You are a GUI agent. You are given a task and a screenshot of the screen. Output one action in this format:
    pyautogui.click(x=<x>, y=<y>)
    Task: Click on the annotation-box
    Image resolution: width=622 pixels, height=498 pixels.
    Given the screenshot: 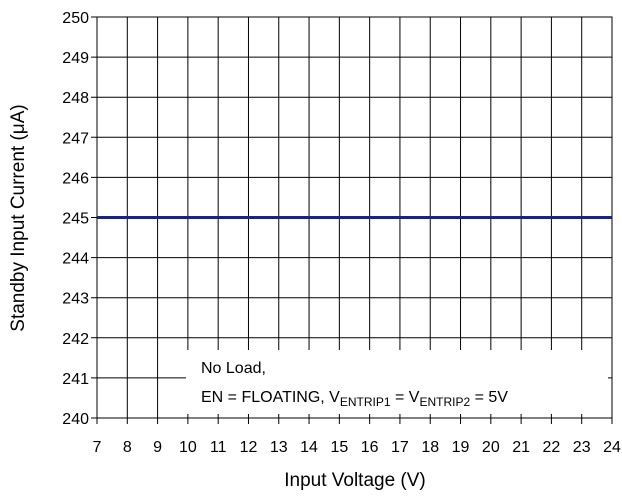 What is the action you would take?
    pyautogui.click(x=397, y=382)
    